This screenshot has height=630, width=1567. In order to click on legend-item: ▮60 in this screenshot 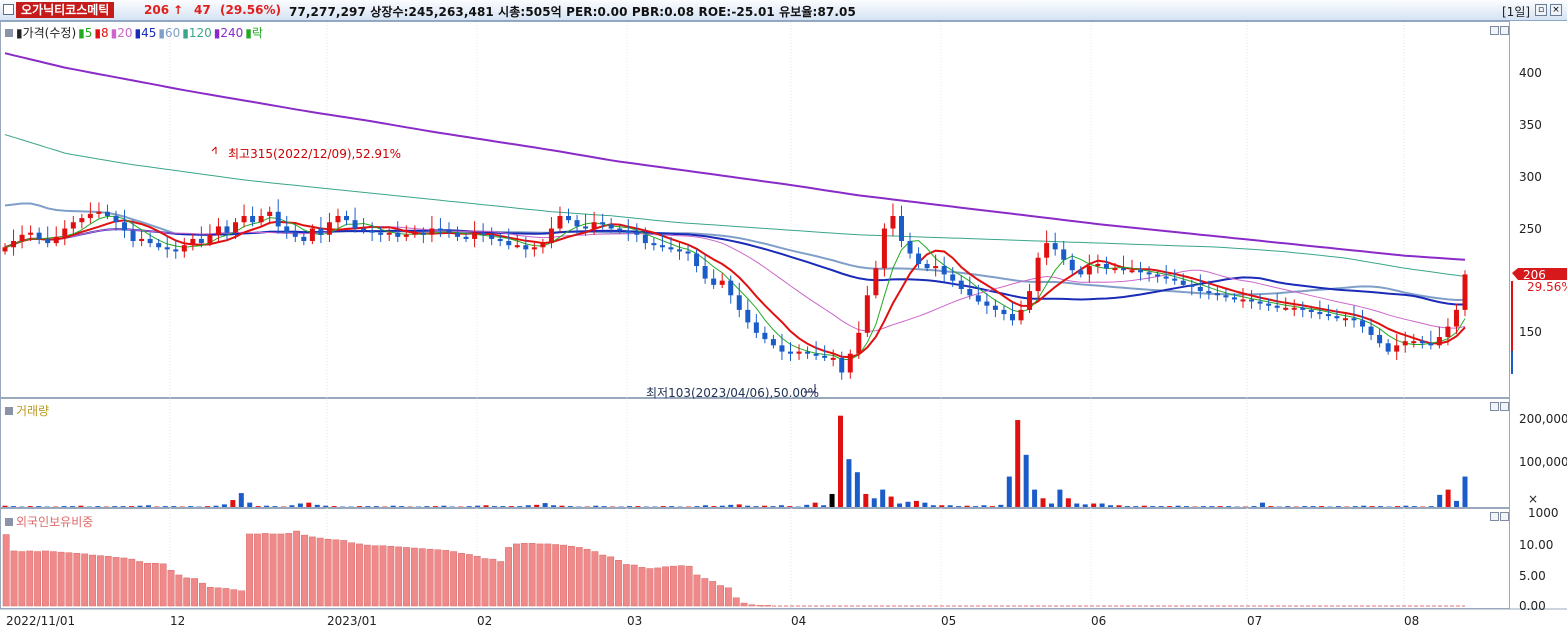, I will do `click(169, 33)`.